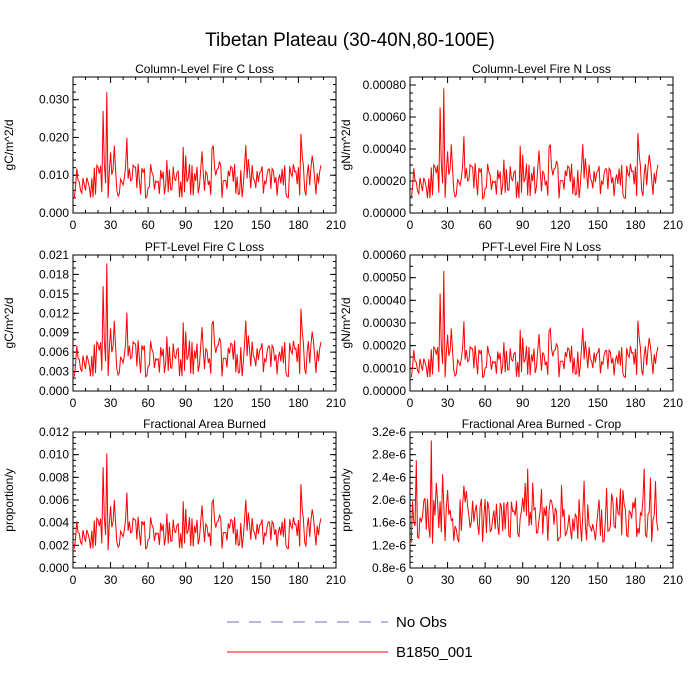 The height and width of the screenshot is (700, 700). I want to click on panel-title: Fractional Area Burned, so click(204, 424).